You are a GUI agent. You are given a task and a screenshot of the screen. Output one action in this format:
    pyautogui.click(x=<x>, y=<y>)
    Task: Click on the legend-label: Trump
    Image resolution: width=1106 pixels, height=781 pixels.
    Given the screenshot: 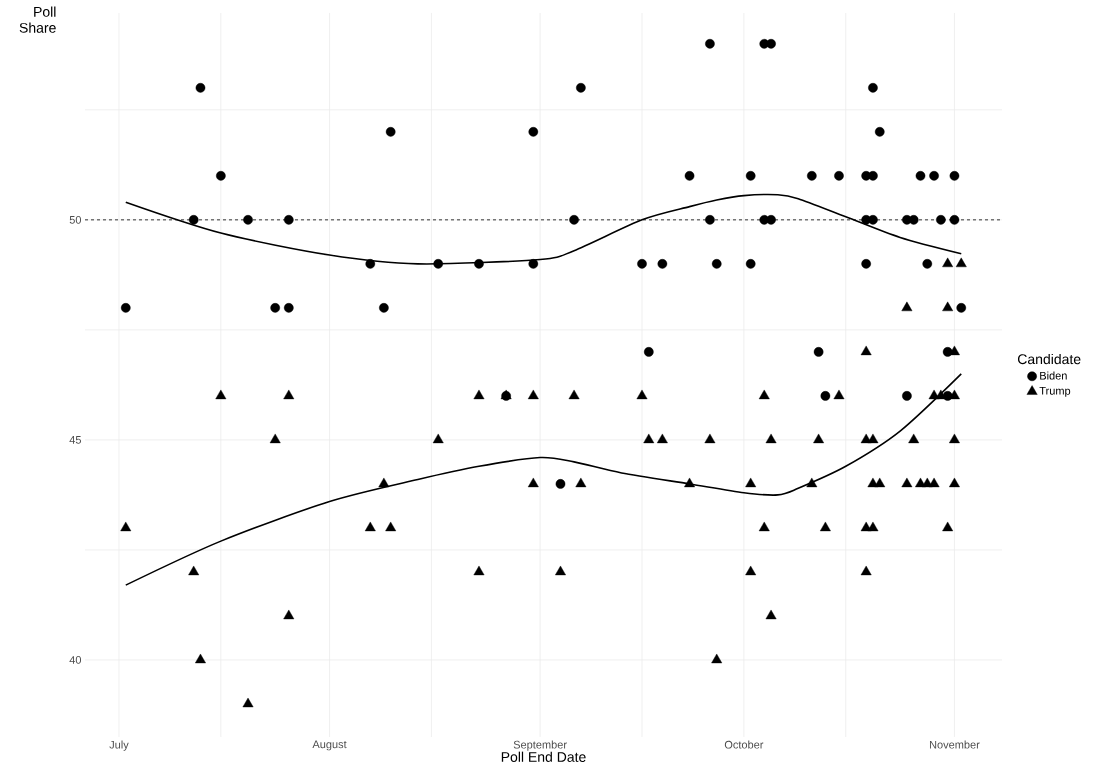 What is the action you would take?
    pyautogui.click(x=1055, y=392)
    